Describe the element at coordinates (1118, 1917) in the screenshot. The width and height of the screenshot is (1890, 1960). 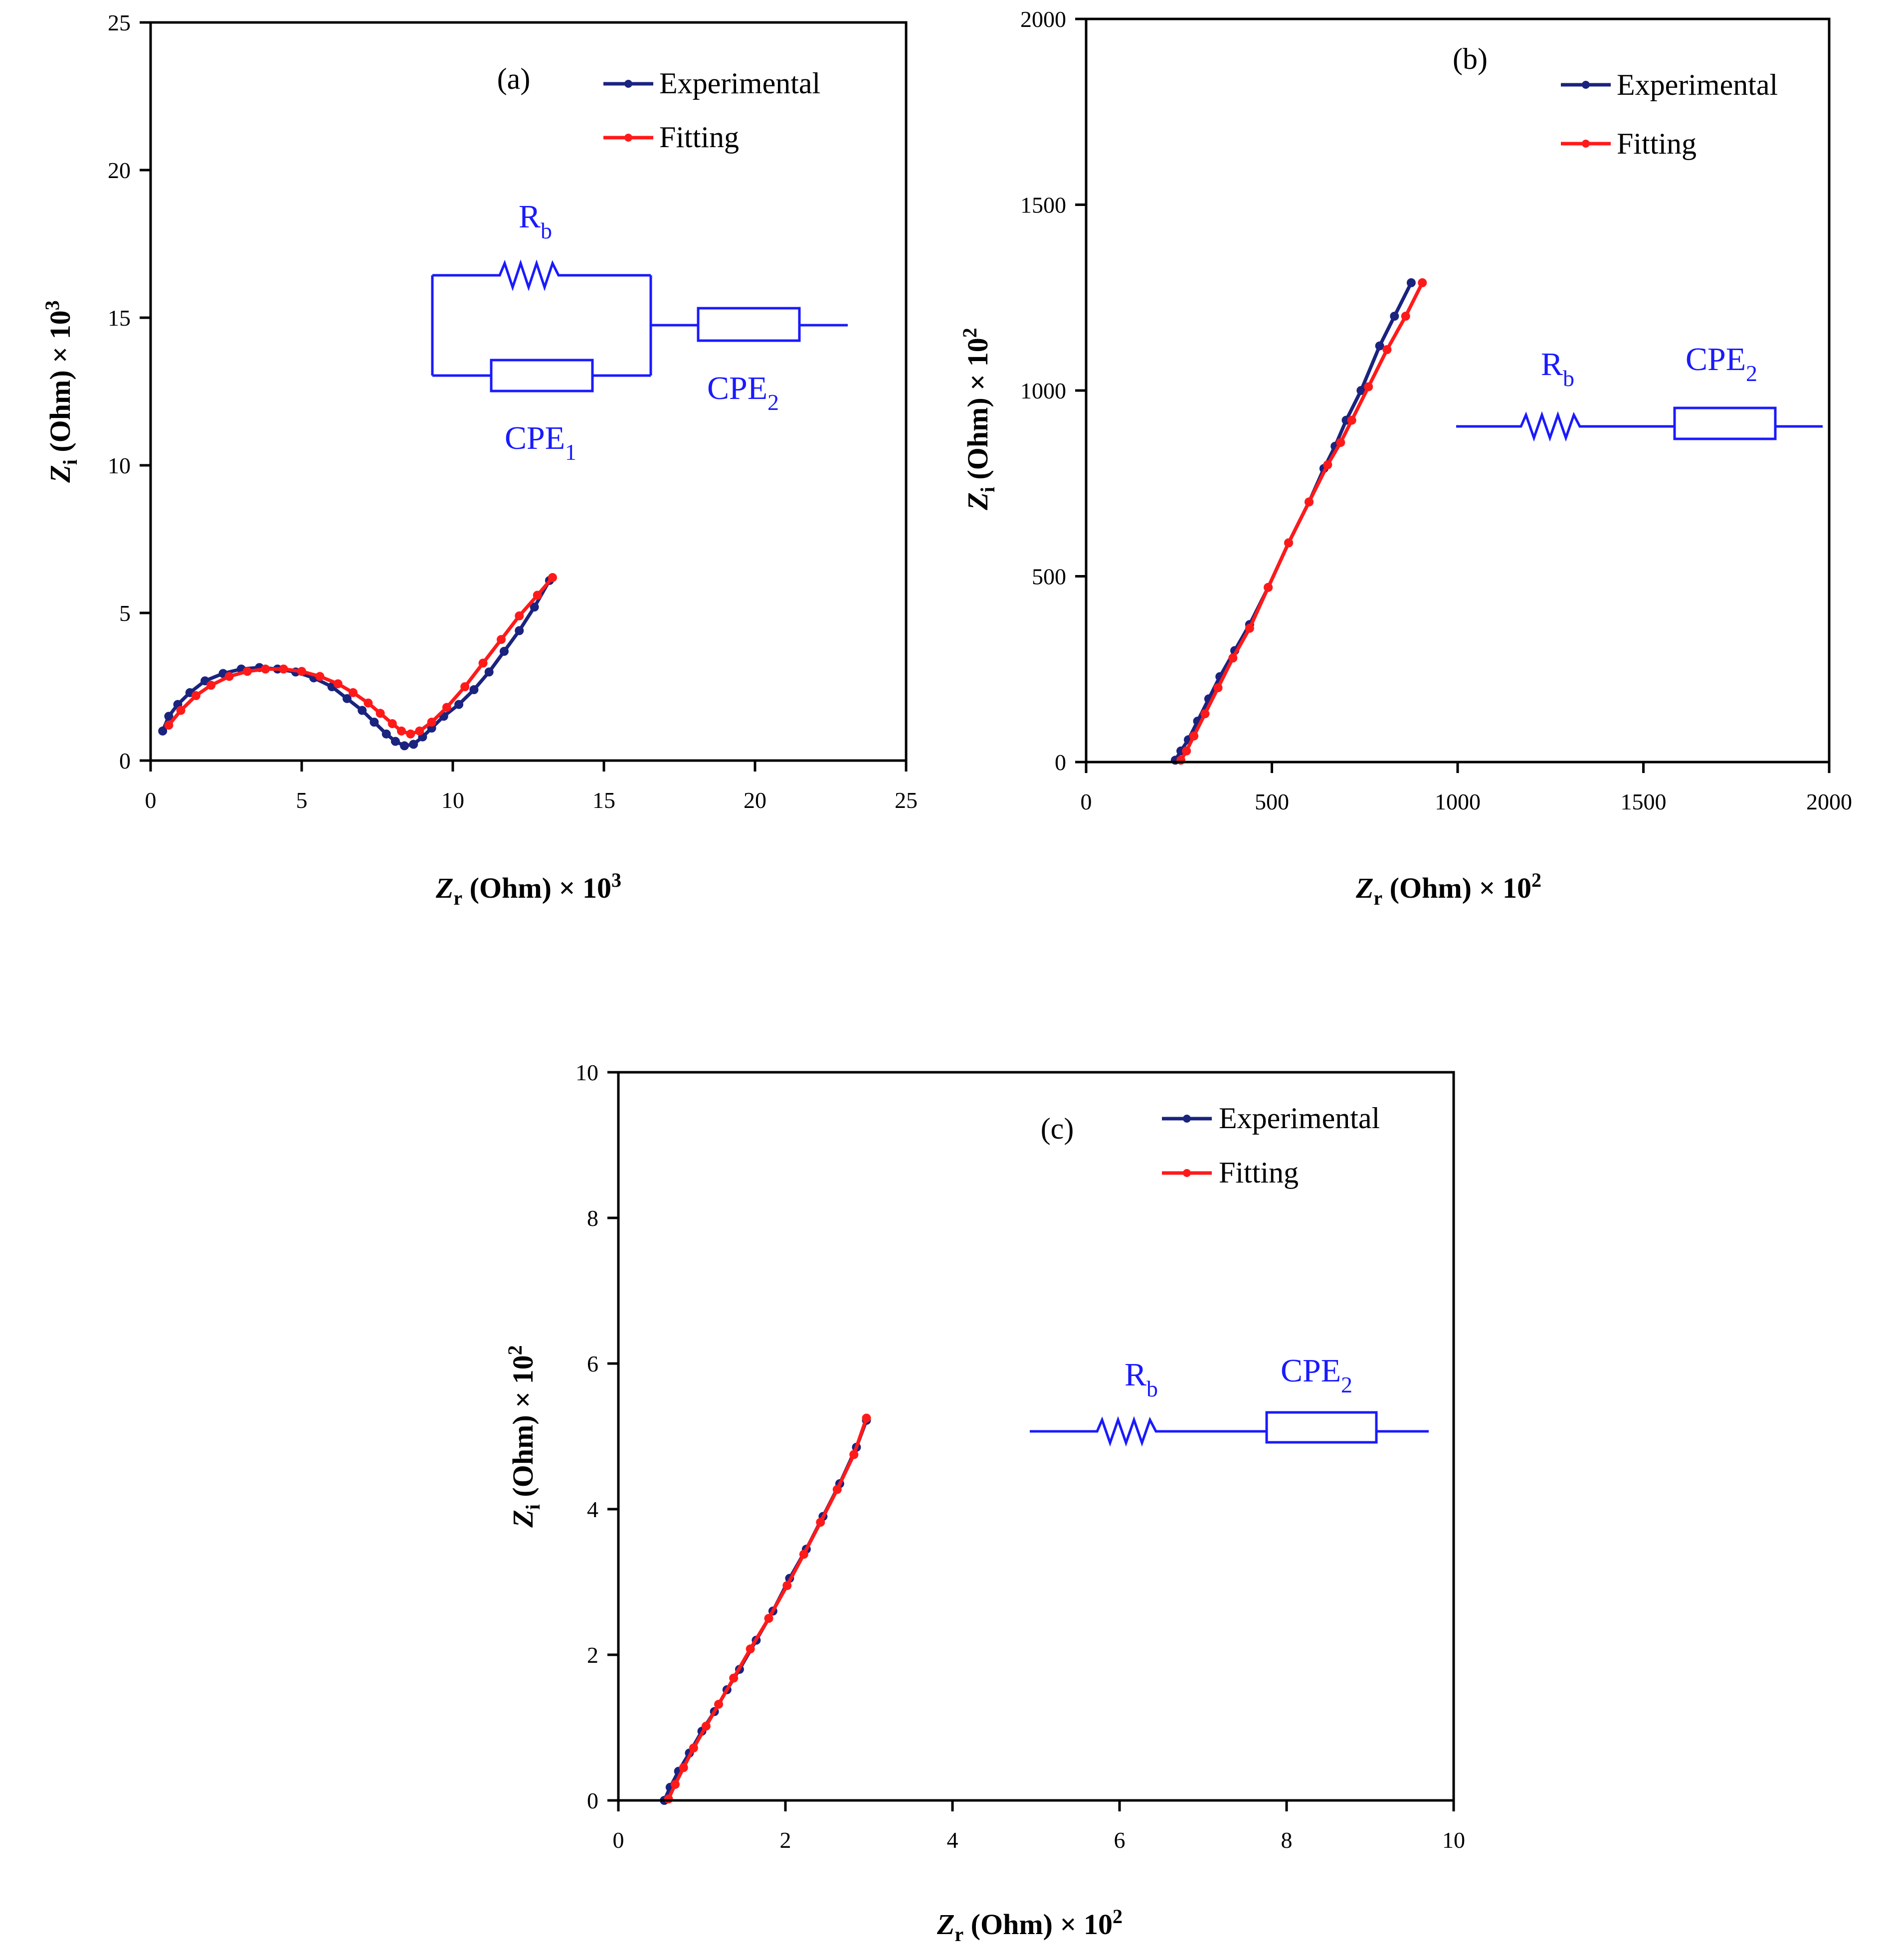
I see `panel-c-x-label-exp: 2` at that location.